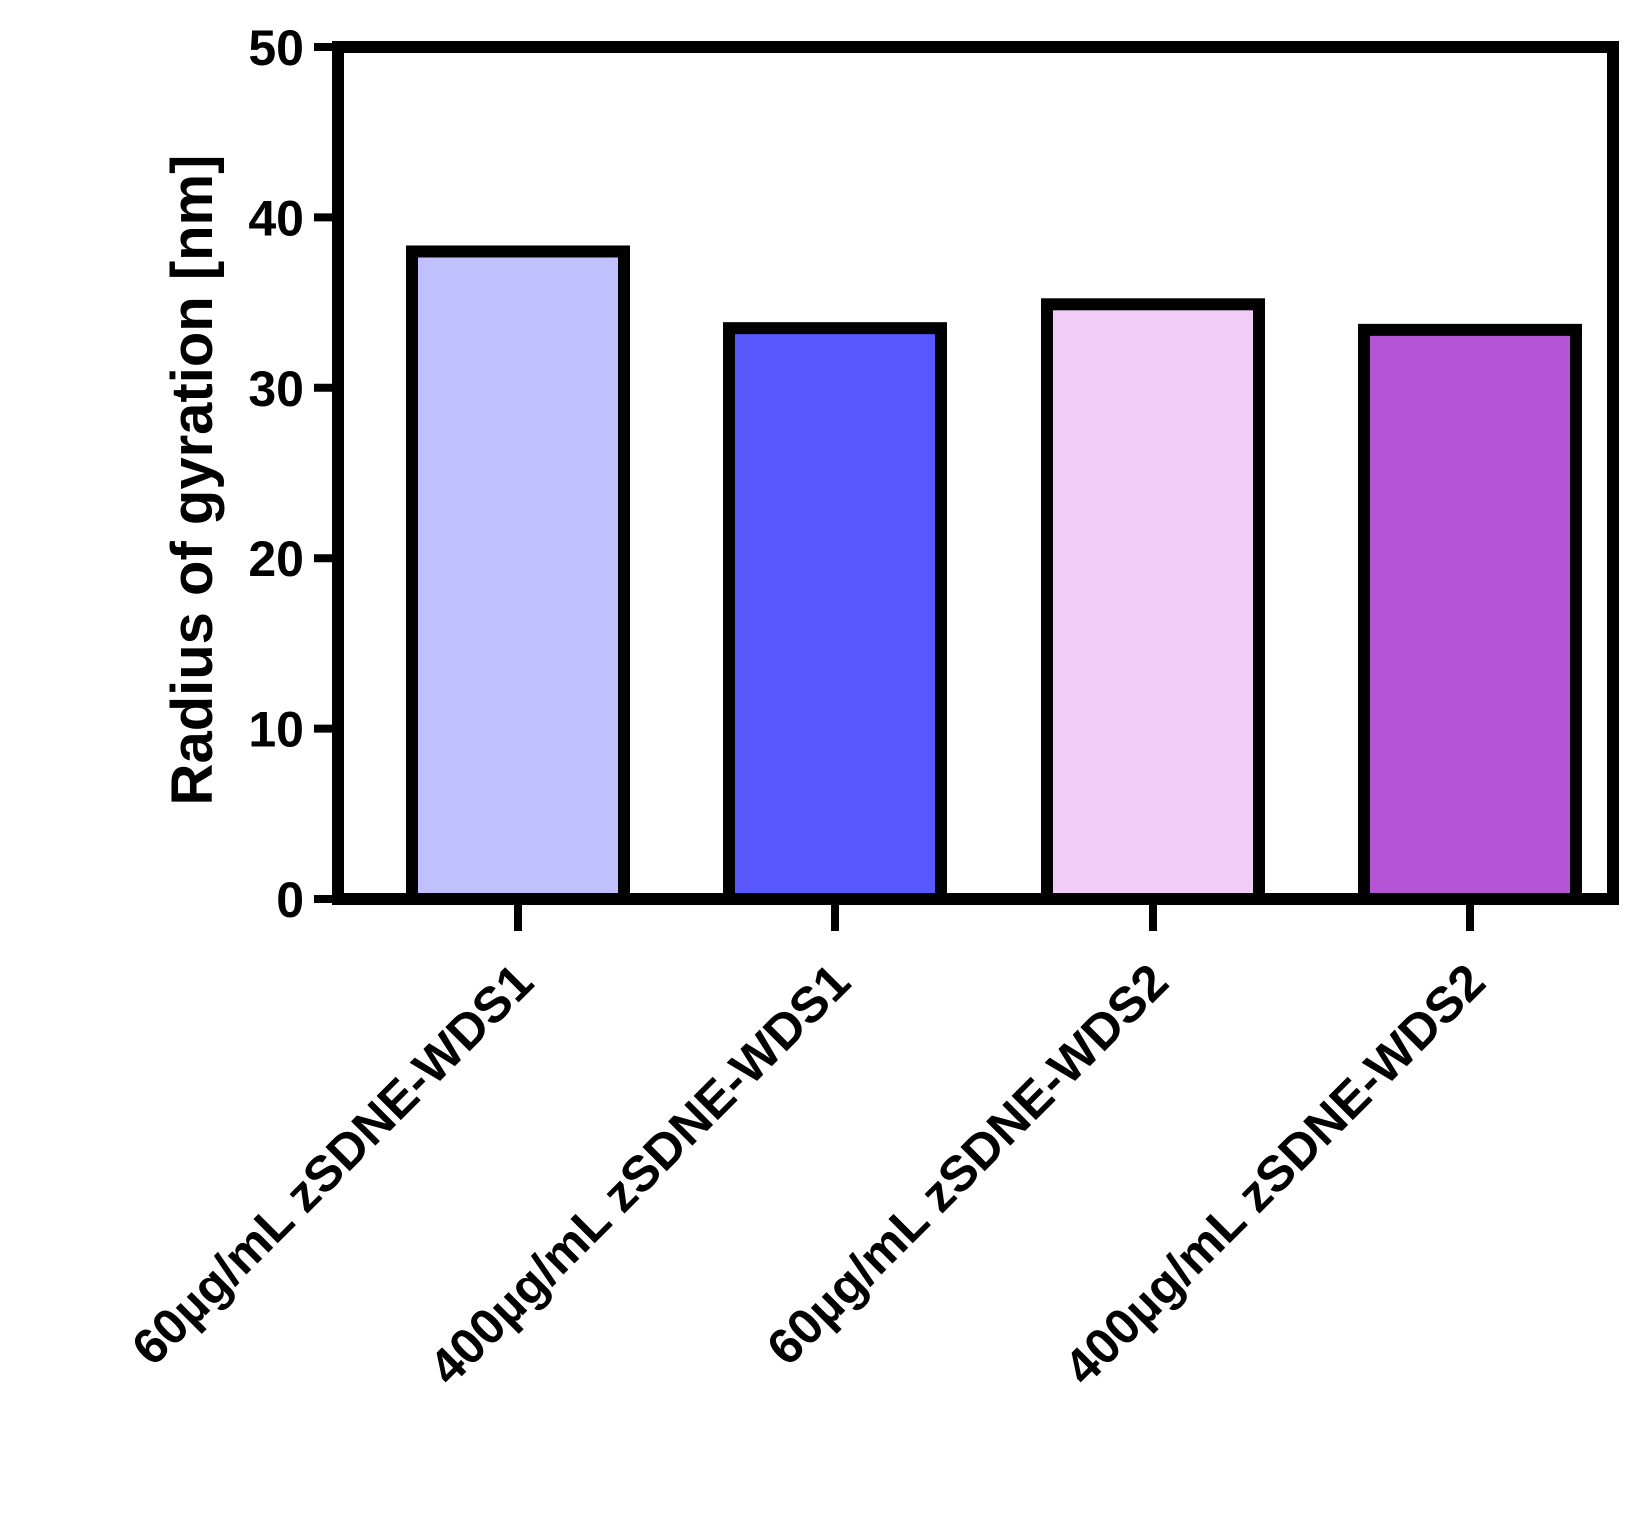  Describe the element at coordinates (276, 559) in the screenshot. I see `y-tick-label: 20` at that location.